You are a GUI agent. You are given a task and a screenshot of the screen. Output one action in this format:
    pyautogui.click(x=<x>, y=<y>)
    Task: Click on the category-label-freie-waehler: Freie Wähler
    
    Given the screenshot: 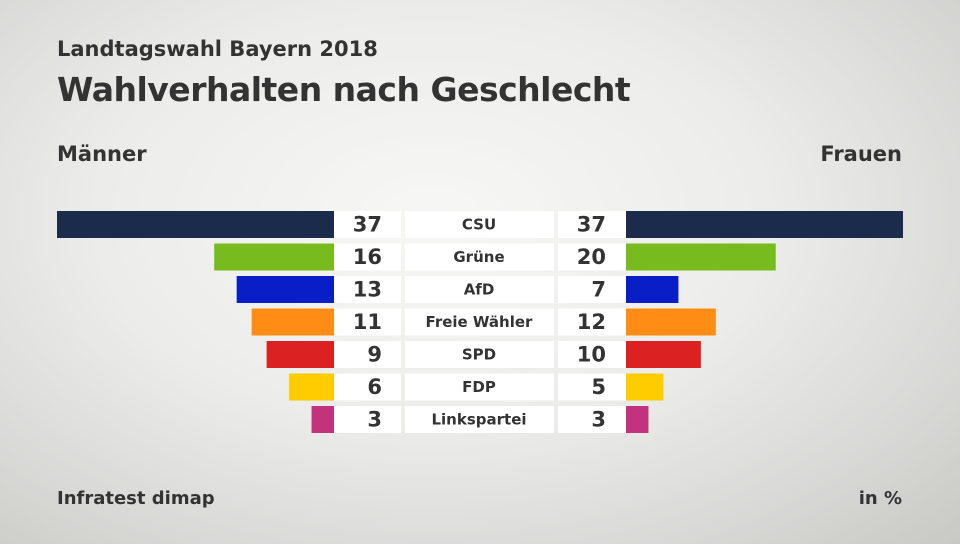 What is the action you would take?
    pyautogui.click(x=480, y=322)
    